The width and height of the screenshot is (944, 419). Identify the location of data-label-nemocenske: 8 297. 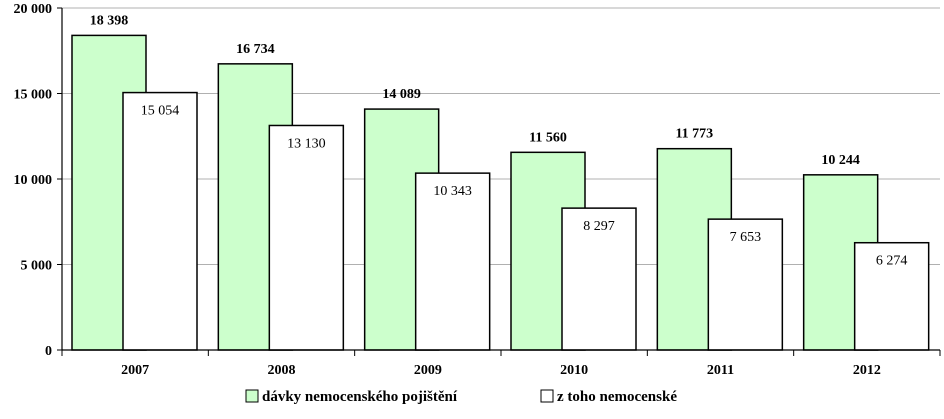
(599, 226).